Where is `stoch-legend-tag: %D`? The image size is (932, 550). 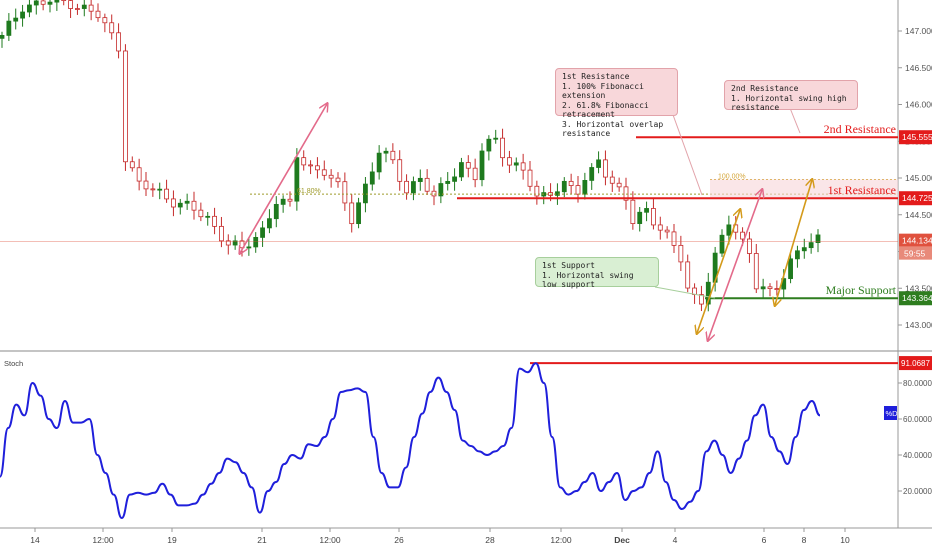 stoch-legend-tag: %D is located at coordinates (892, 413).